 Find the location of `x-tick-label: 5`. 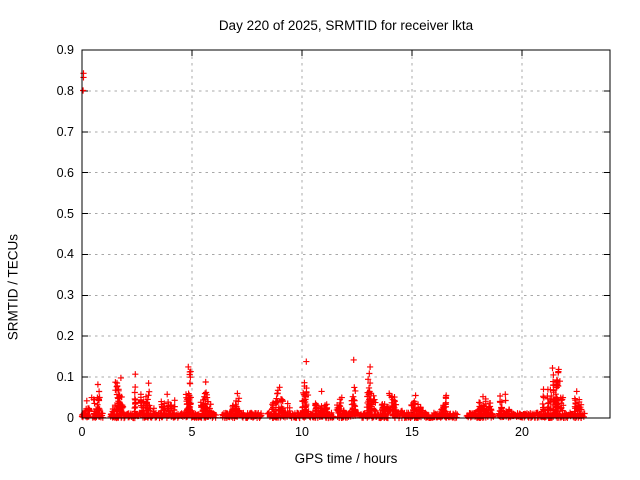

x-tick-label: 5 is located at coordinates (192, 432).